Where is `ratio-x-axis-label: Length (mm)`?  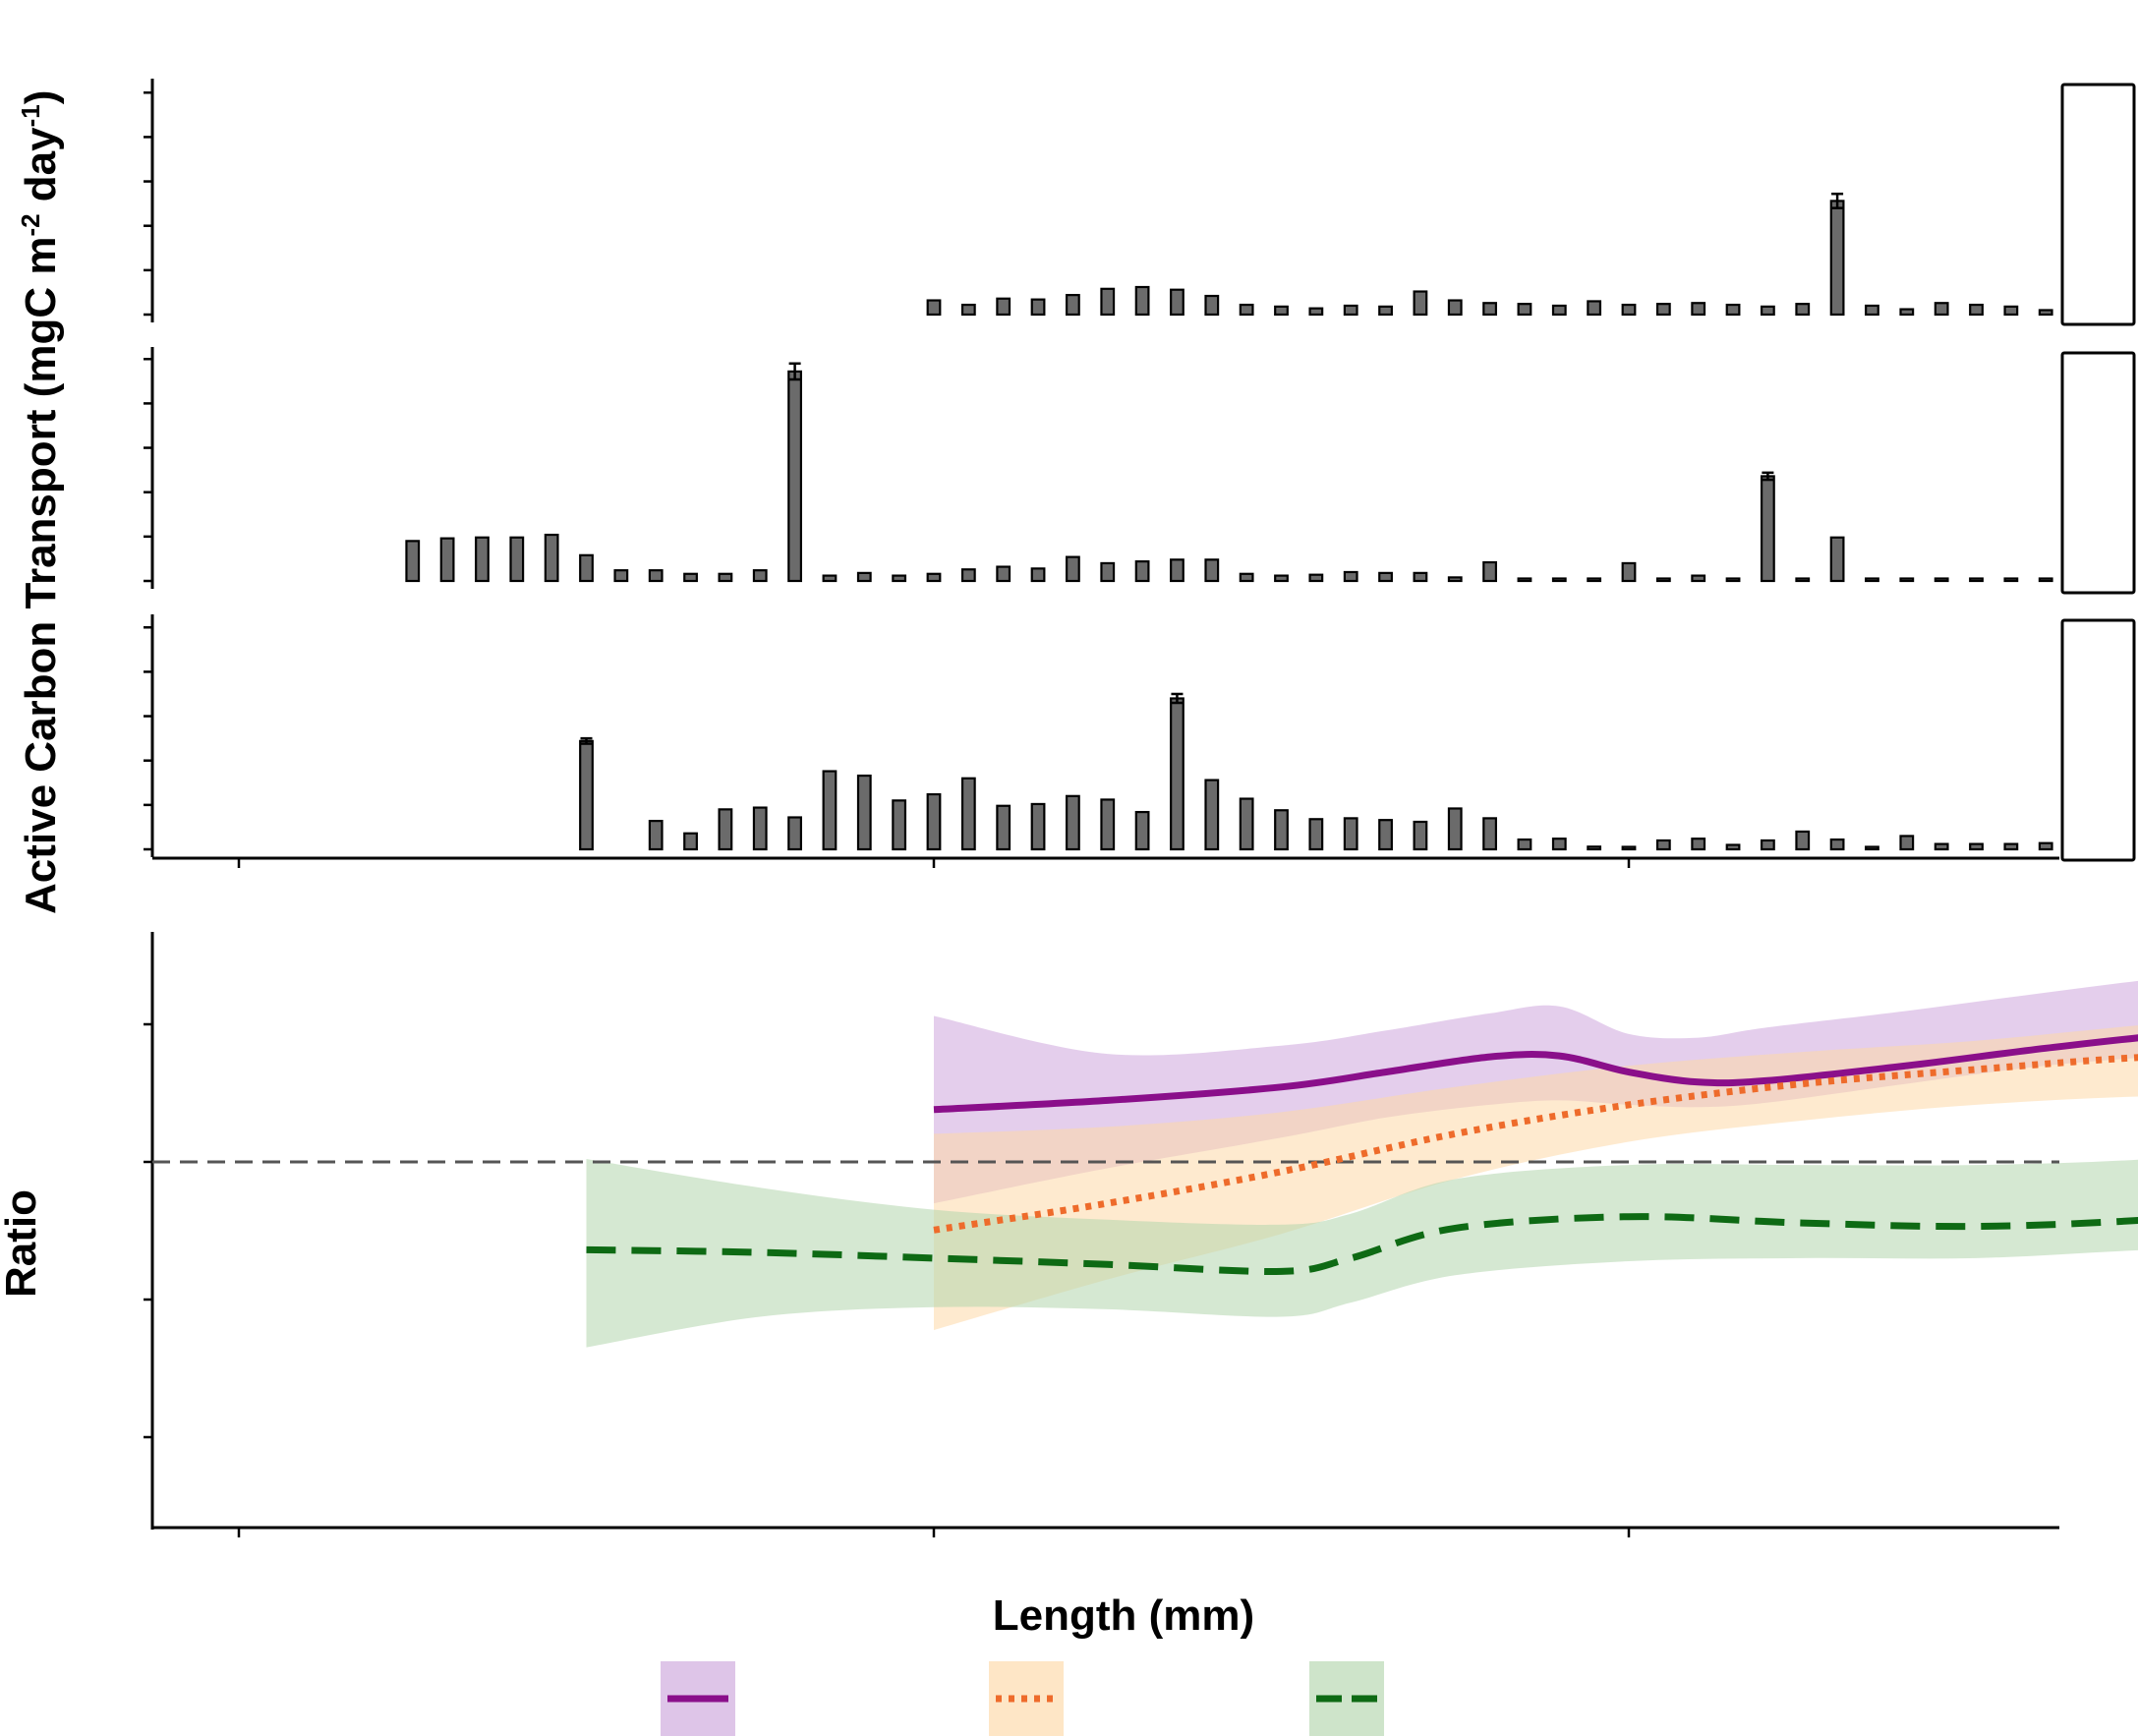 ratio-x-axis-label: Length (mm) is located at coordinates (1124, 1615).